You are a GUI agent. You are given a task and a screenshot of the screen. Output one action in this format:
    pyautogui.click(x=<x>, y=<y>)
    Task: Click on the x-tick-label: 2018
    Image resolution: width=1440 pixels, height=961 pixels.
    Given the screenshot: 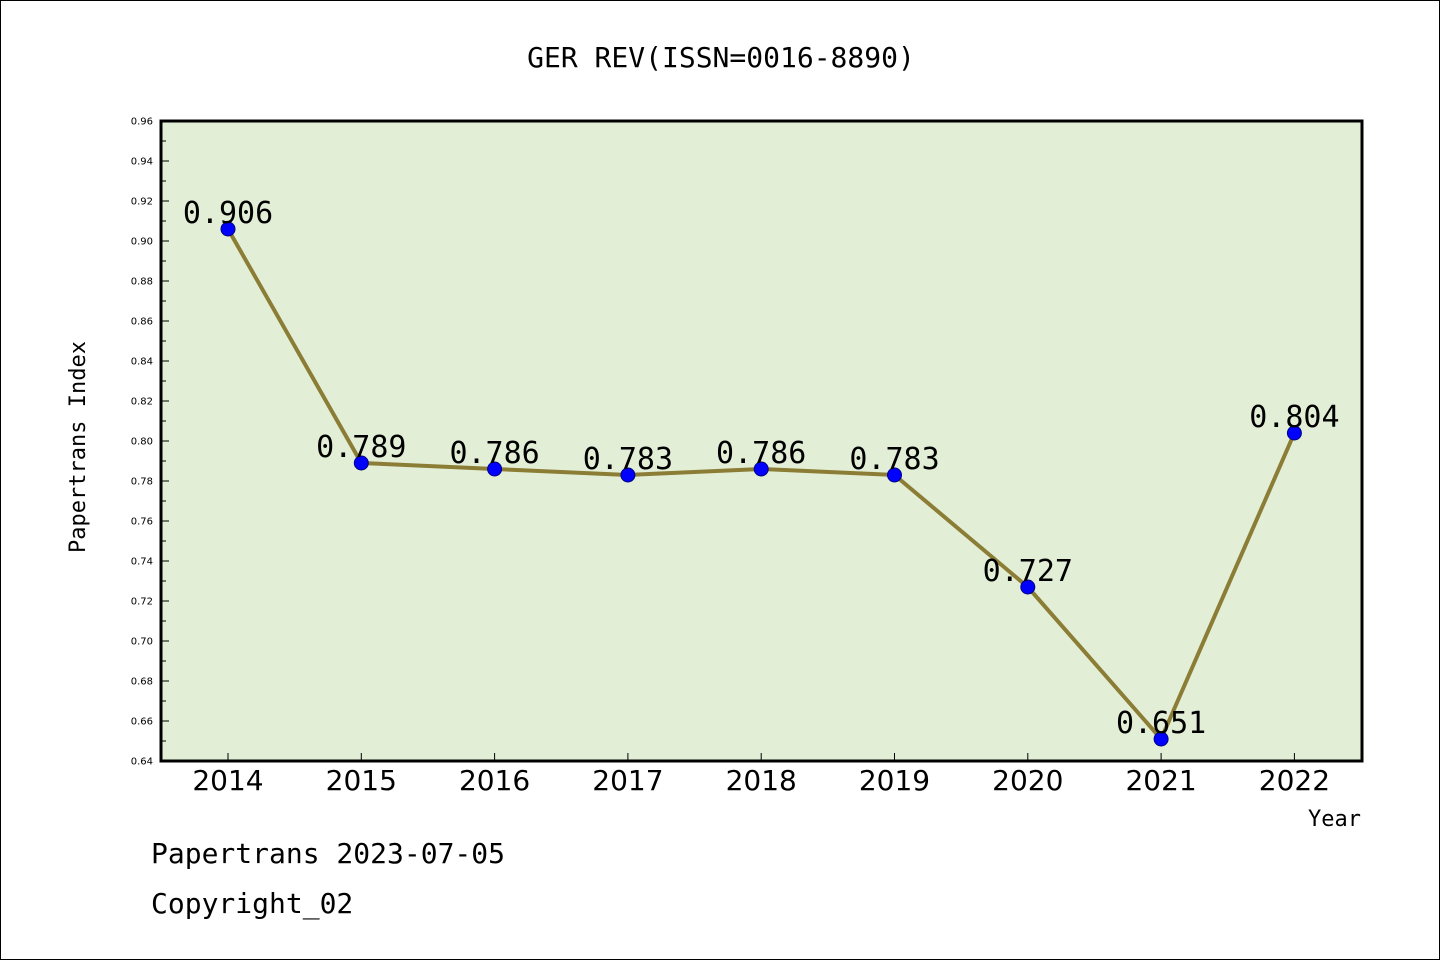 What is the action you would take?
    pyautogui.click(x=761, y=780)
    